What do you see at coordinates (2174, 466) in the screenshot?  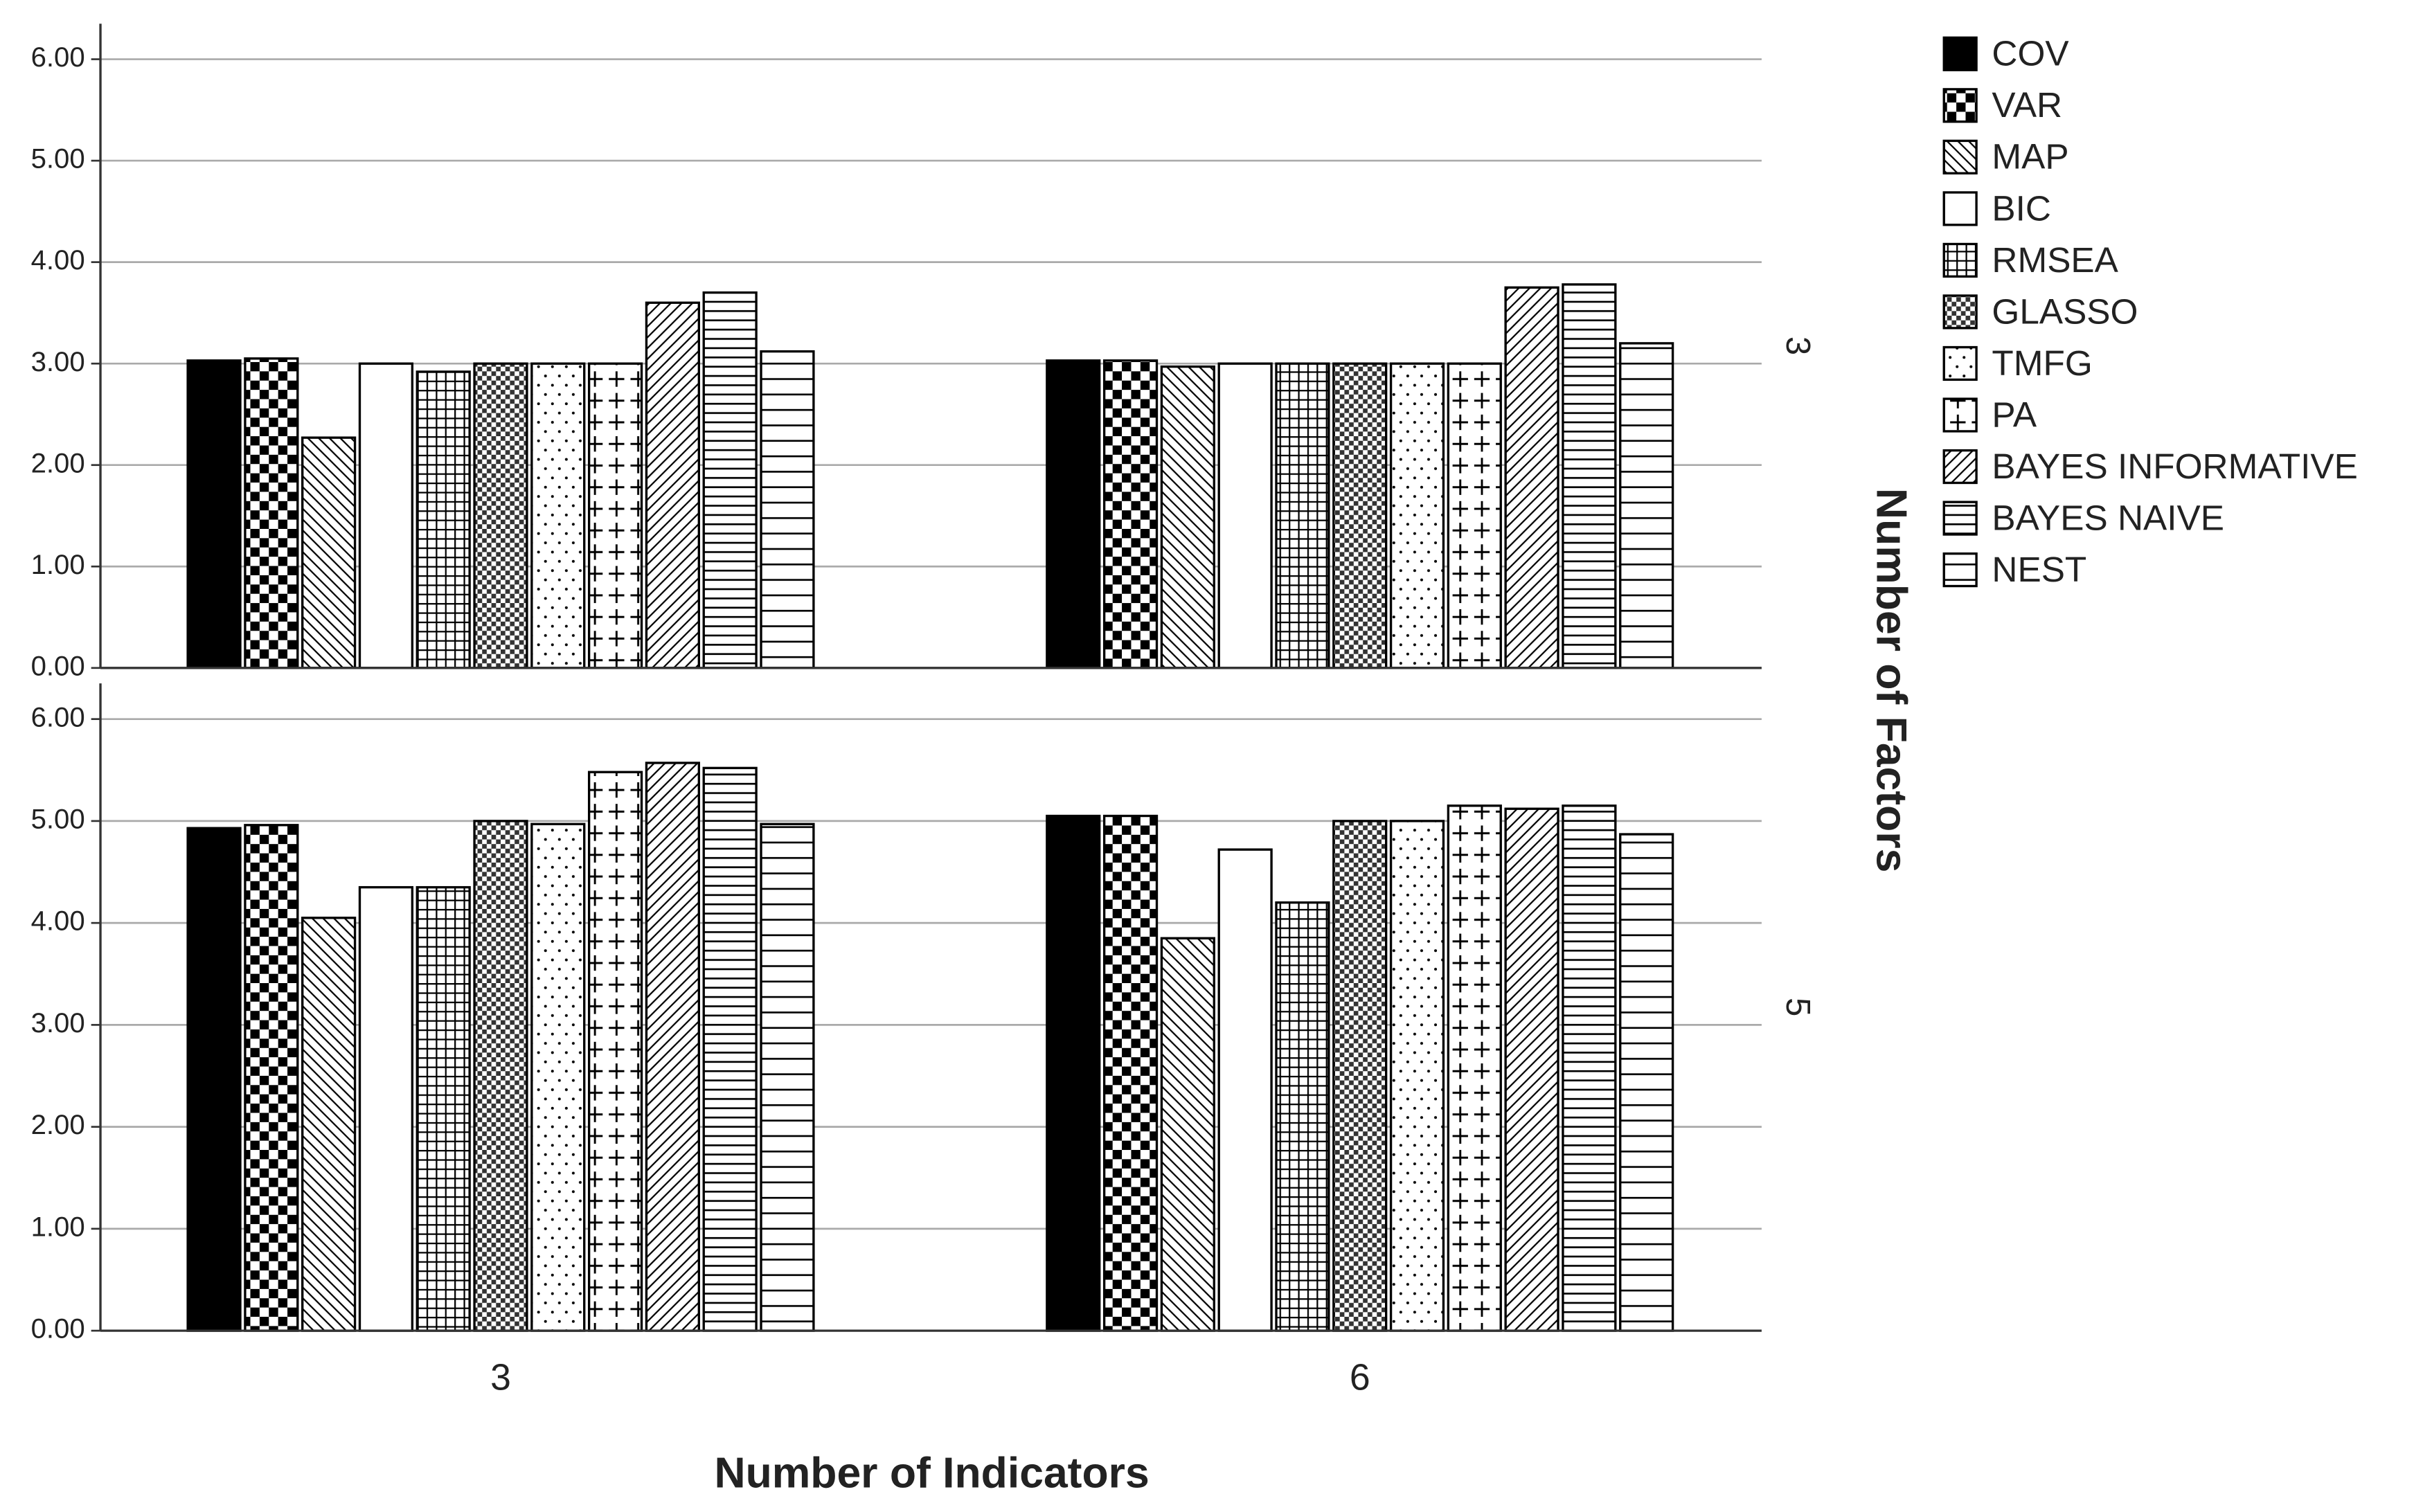 I see `legend-label: BAYES INFORMATIVE` at bounding box center [2174, 466].